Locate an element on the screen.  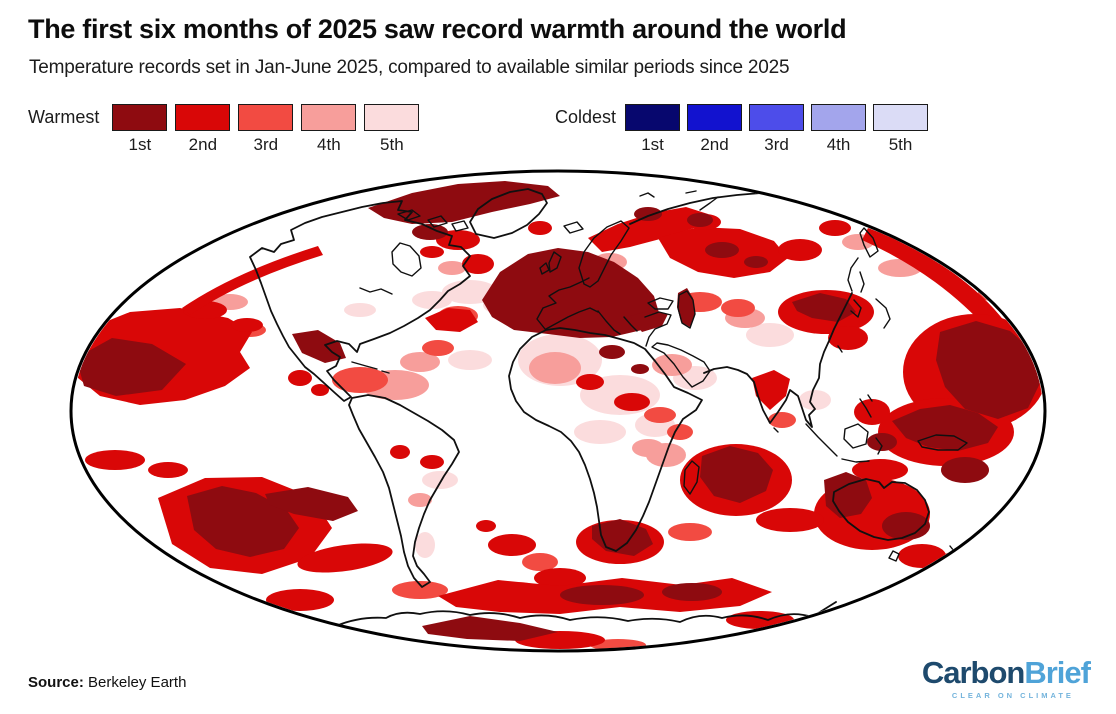
madagascar-coast is located at coordinates (691, 477).